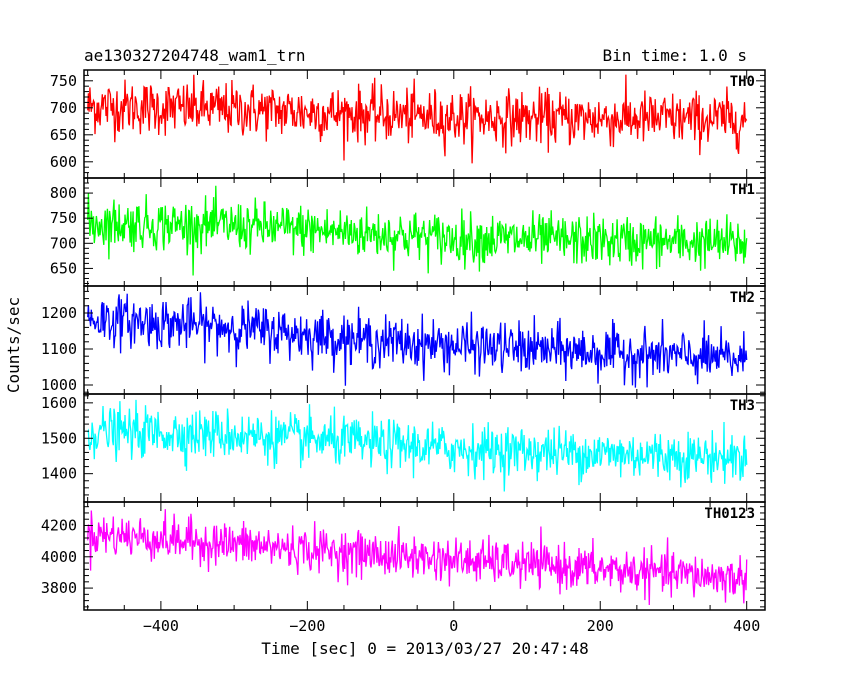  What do you see at coordinates (746, 626) in the screenshot?
I see `x-tick-label: 400` at bounding box center [746, 626].